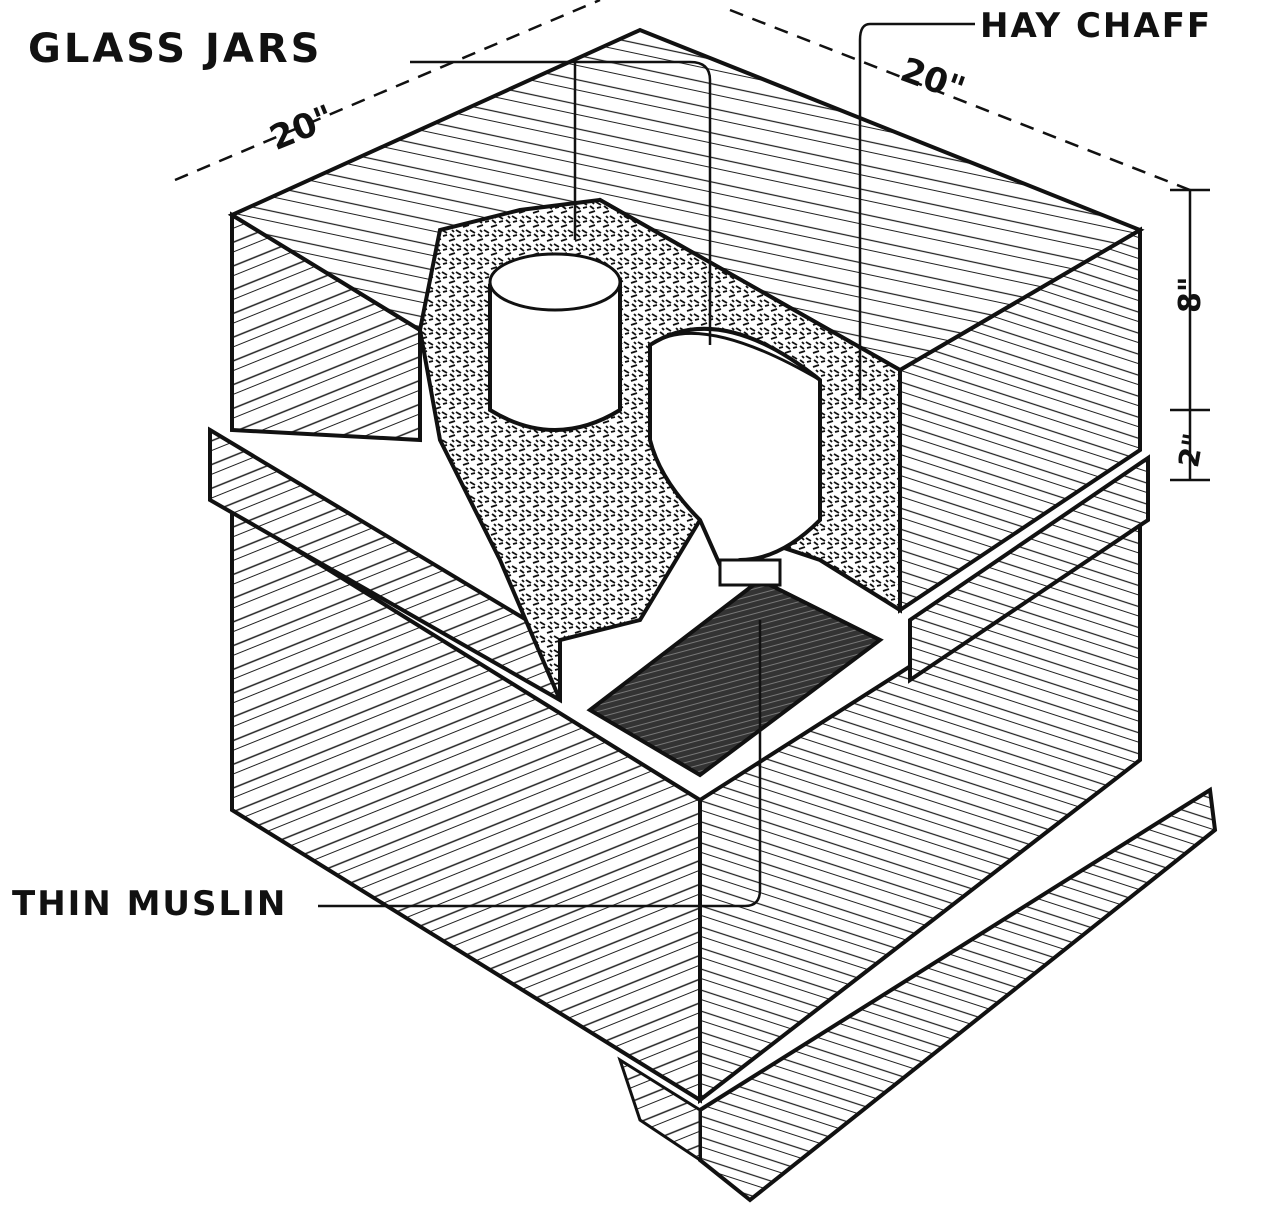  What do you see at coordinates (932, 80) in the screenshot?
I see `dimension-width-right: 20"` at bounding box center [932, 80].